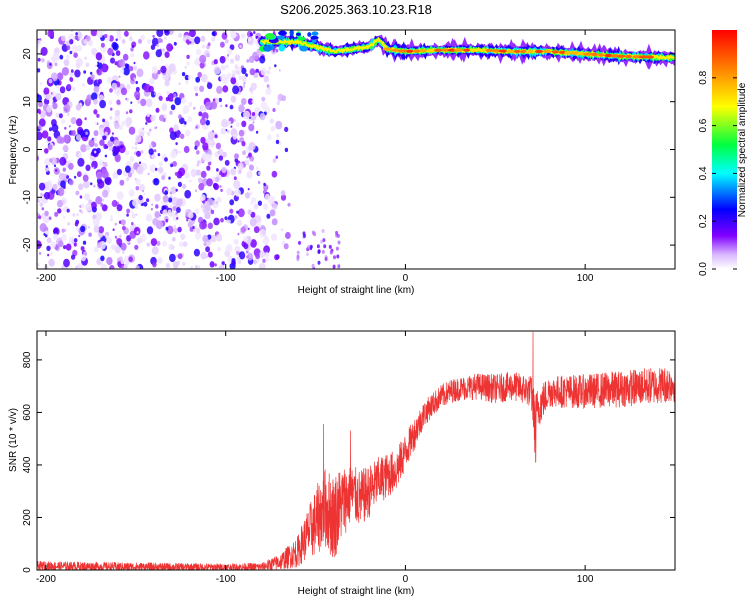  What do you see at coordinates (226, 579) in the screenshot?
I see `snr-x-tick-label: -100` at bounding box center [226, 579].